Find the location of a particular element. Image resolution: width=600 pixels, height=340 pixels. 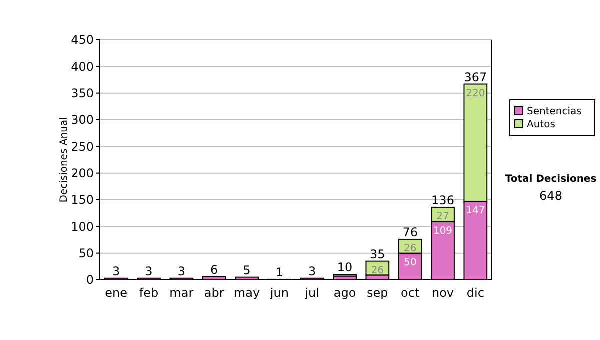

y-tick-label: 0 is located at coordinates (90, 280).